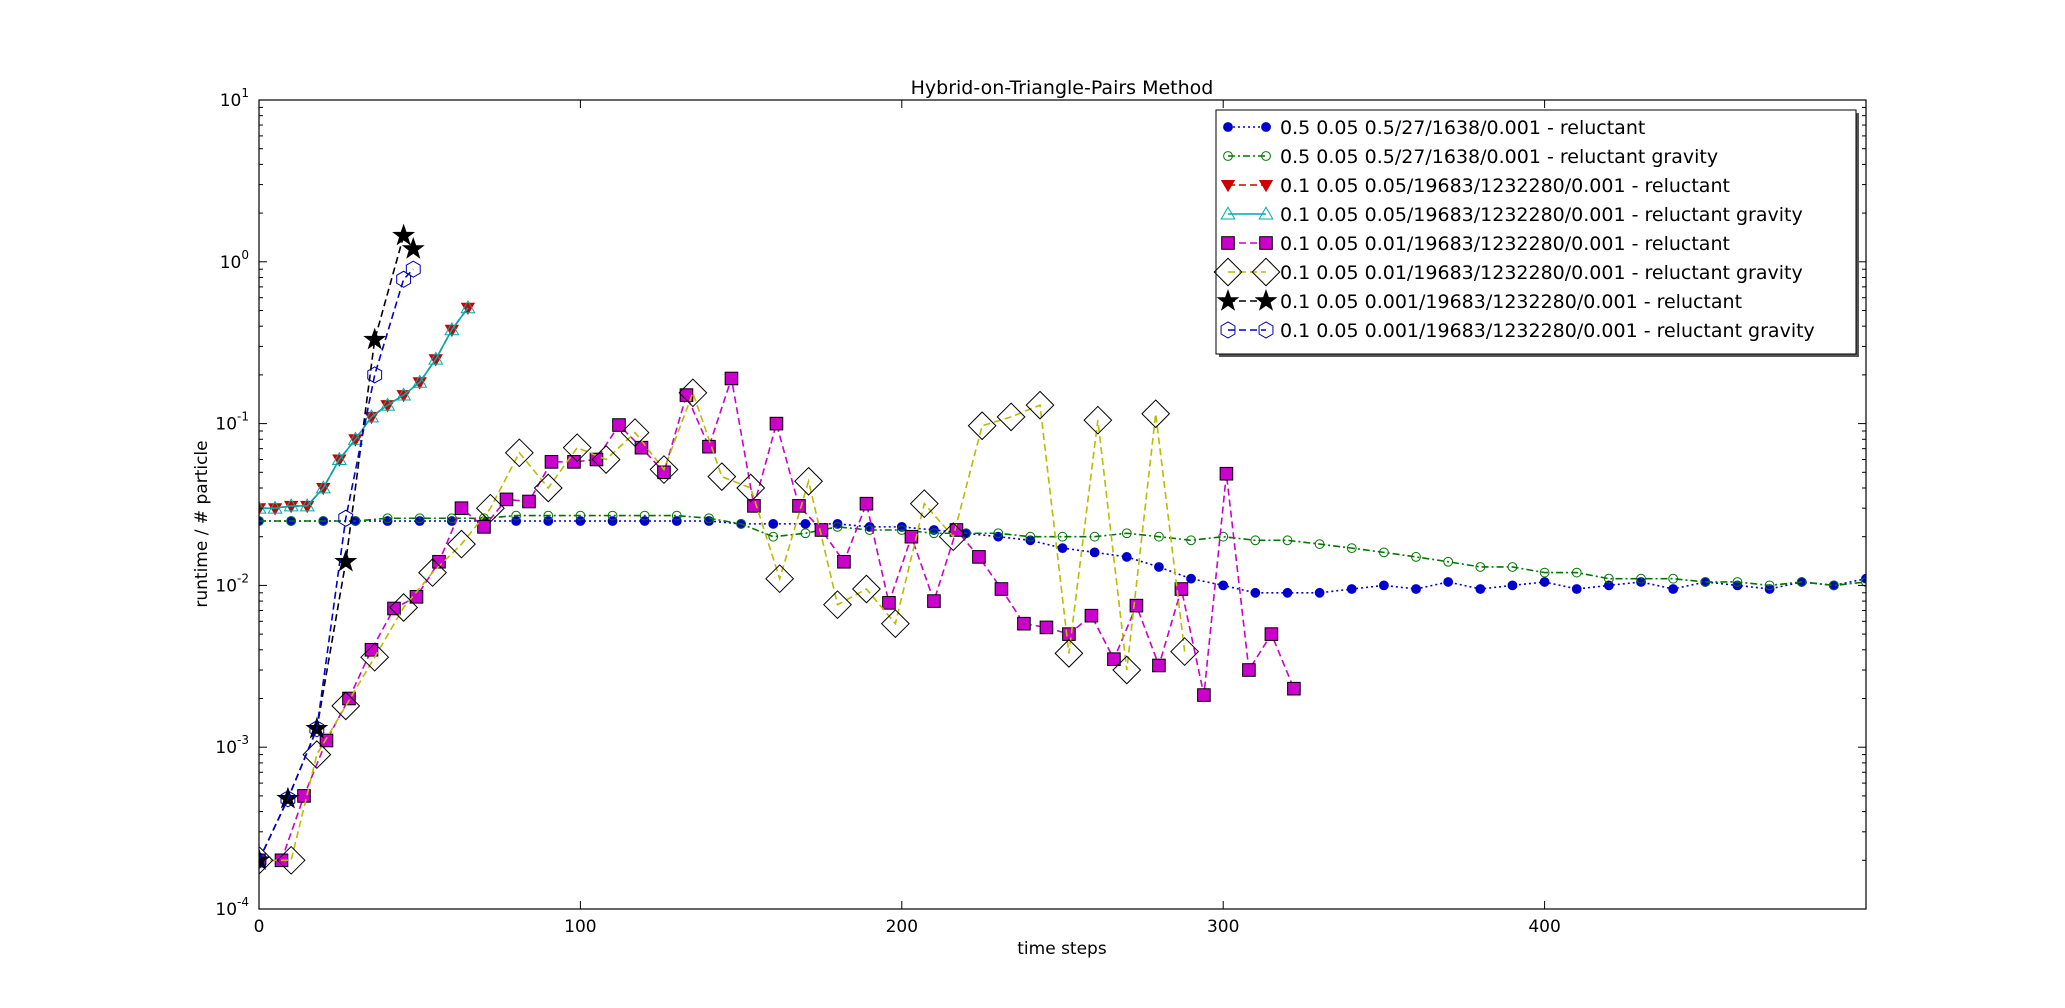 The image size is (2065, 1008). I want to click on legend-box, so click(1536, 232).